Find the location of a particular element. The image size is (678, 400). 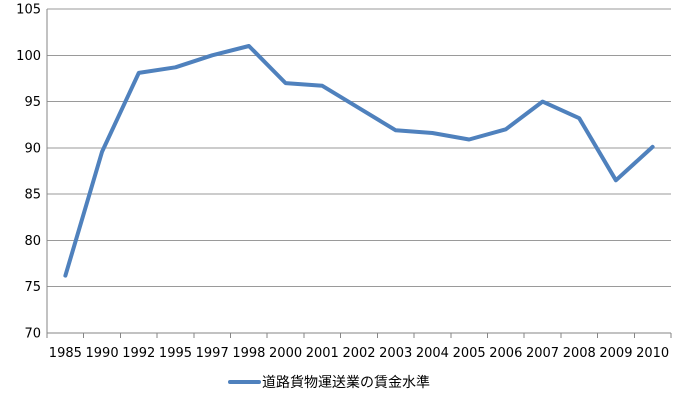

x-tick-label: 2004 is located at coordinates (432, 353).